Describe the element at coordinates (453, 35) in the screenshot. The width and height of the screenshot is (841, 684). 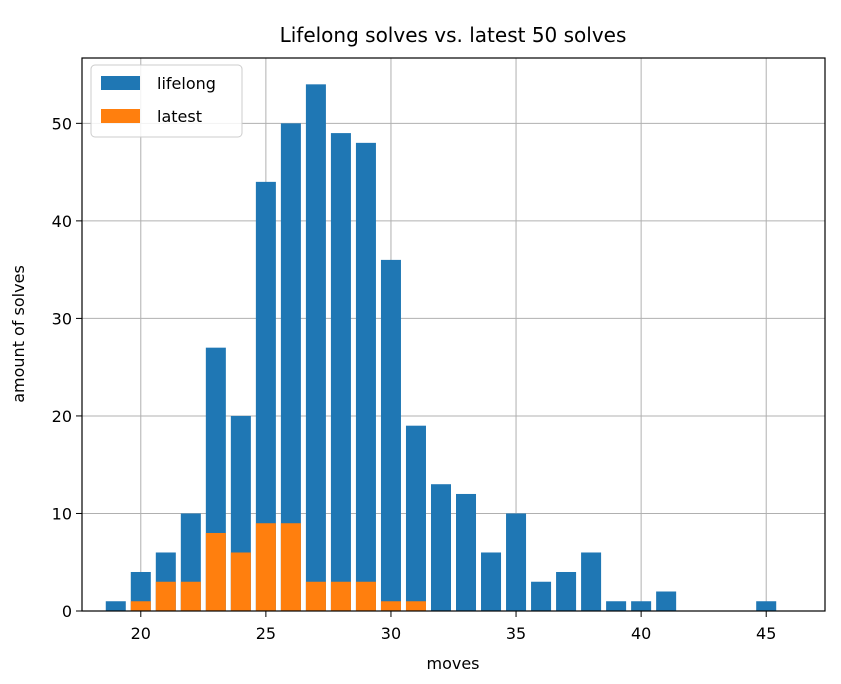
I see `chart-title: Lifelong solves vs. latest 50 solves` at that location.